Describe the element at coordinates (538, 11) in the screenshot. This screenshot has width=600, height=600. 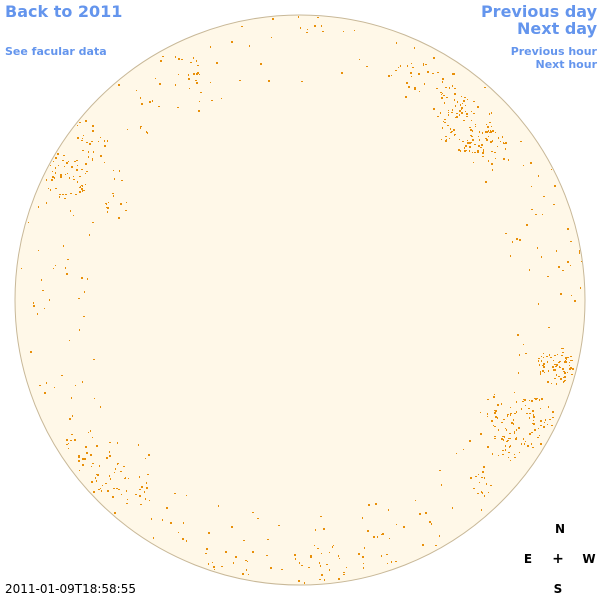
I see `previous-day-link: Previous day` at that location.